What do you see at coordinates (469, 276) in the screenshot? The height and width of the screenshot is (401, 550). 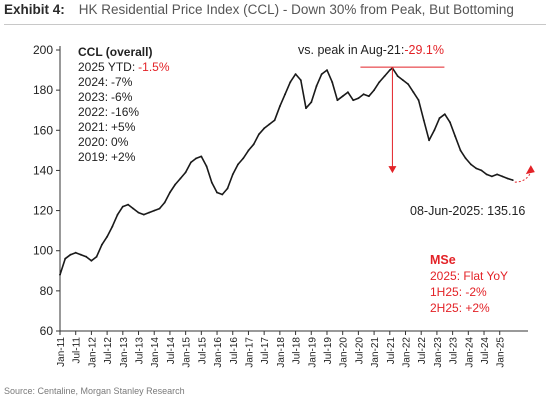 I see `mse-box-line: 2025: Flat YoY` at bounding box center [469, 276].